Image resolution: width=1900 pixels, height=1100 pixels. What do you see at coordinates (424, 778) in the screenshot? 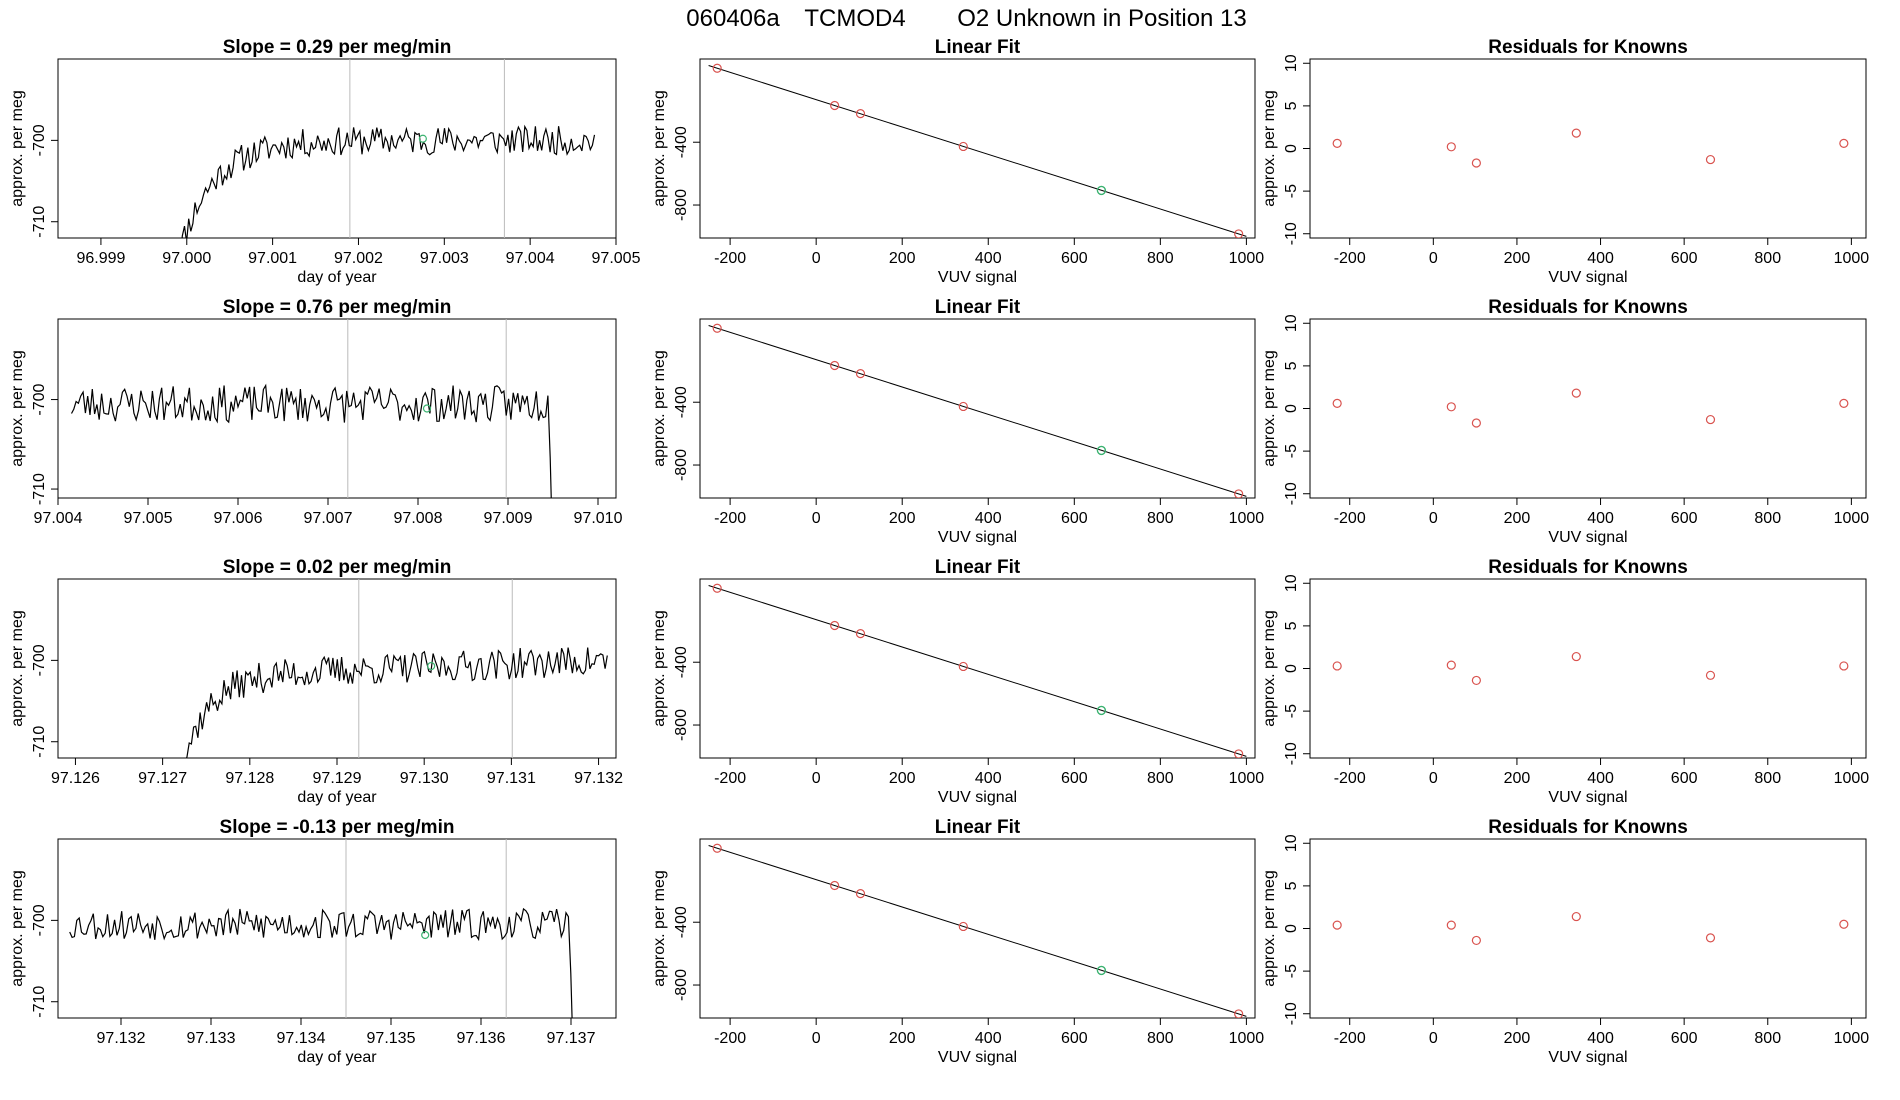
I see `x-tick-label: 97.130` at bounding box center [424, 778].